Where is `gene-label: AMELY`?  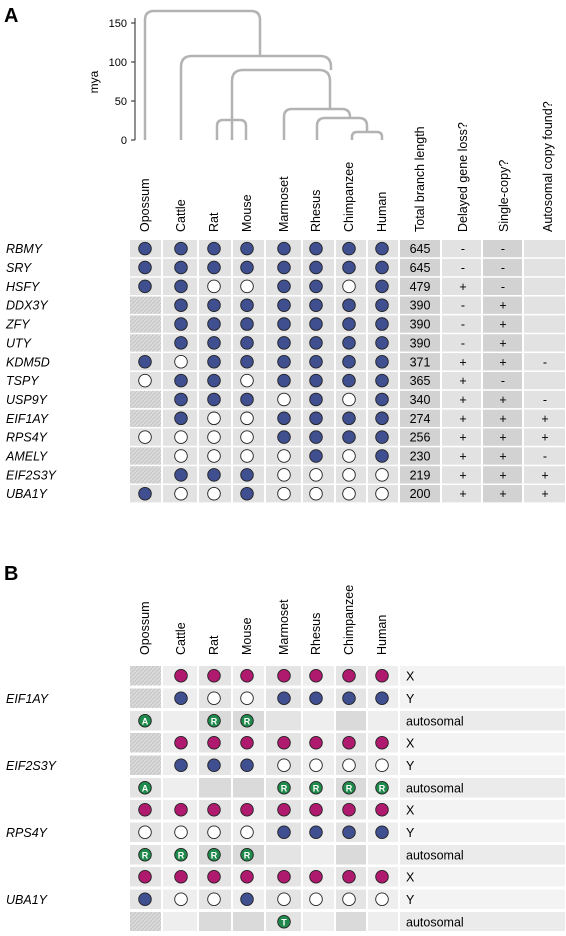
gene-label: AMELY is located at coordinates (27, 457).